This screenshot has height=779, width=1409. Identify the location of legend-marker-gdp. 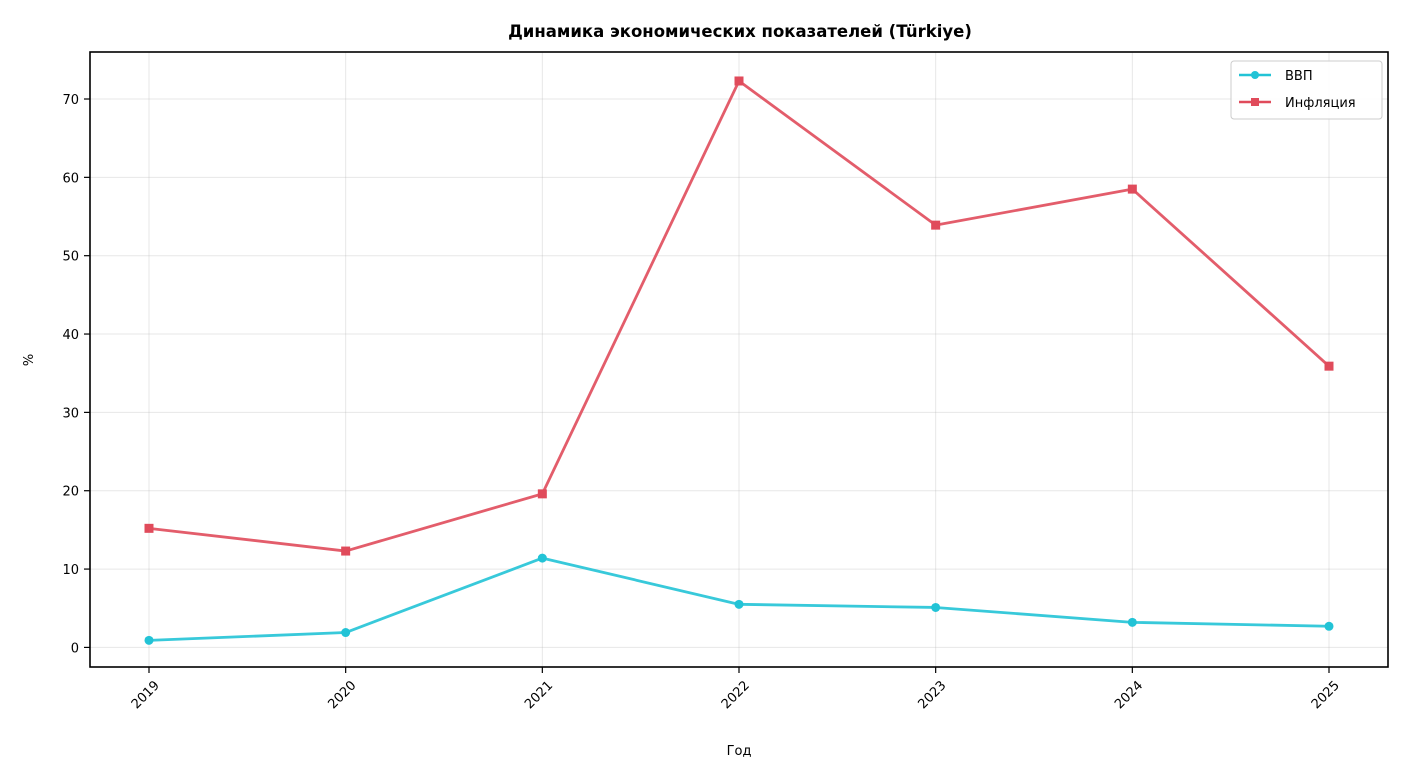
(1255, 75).